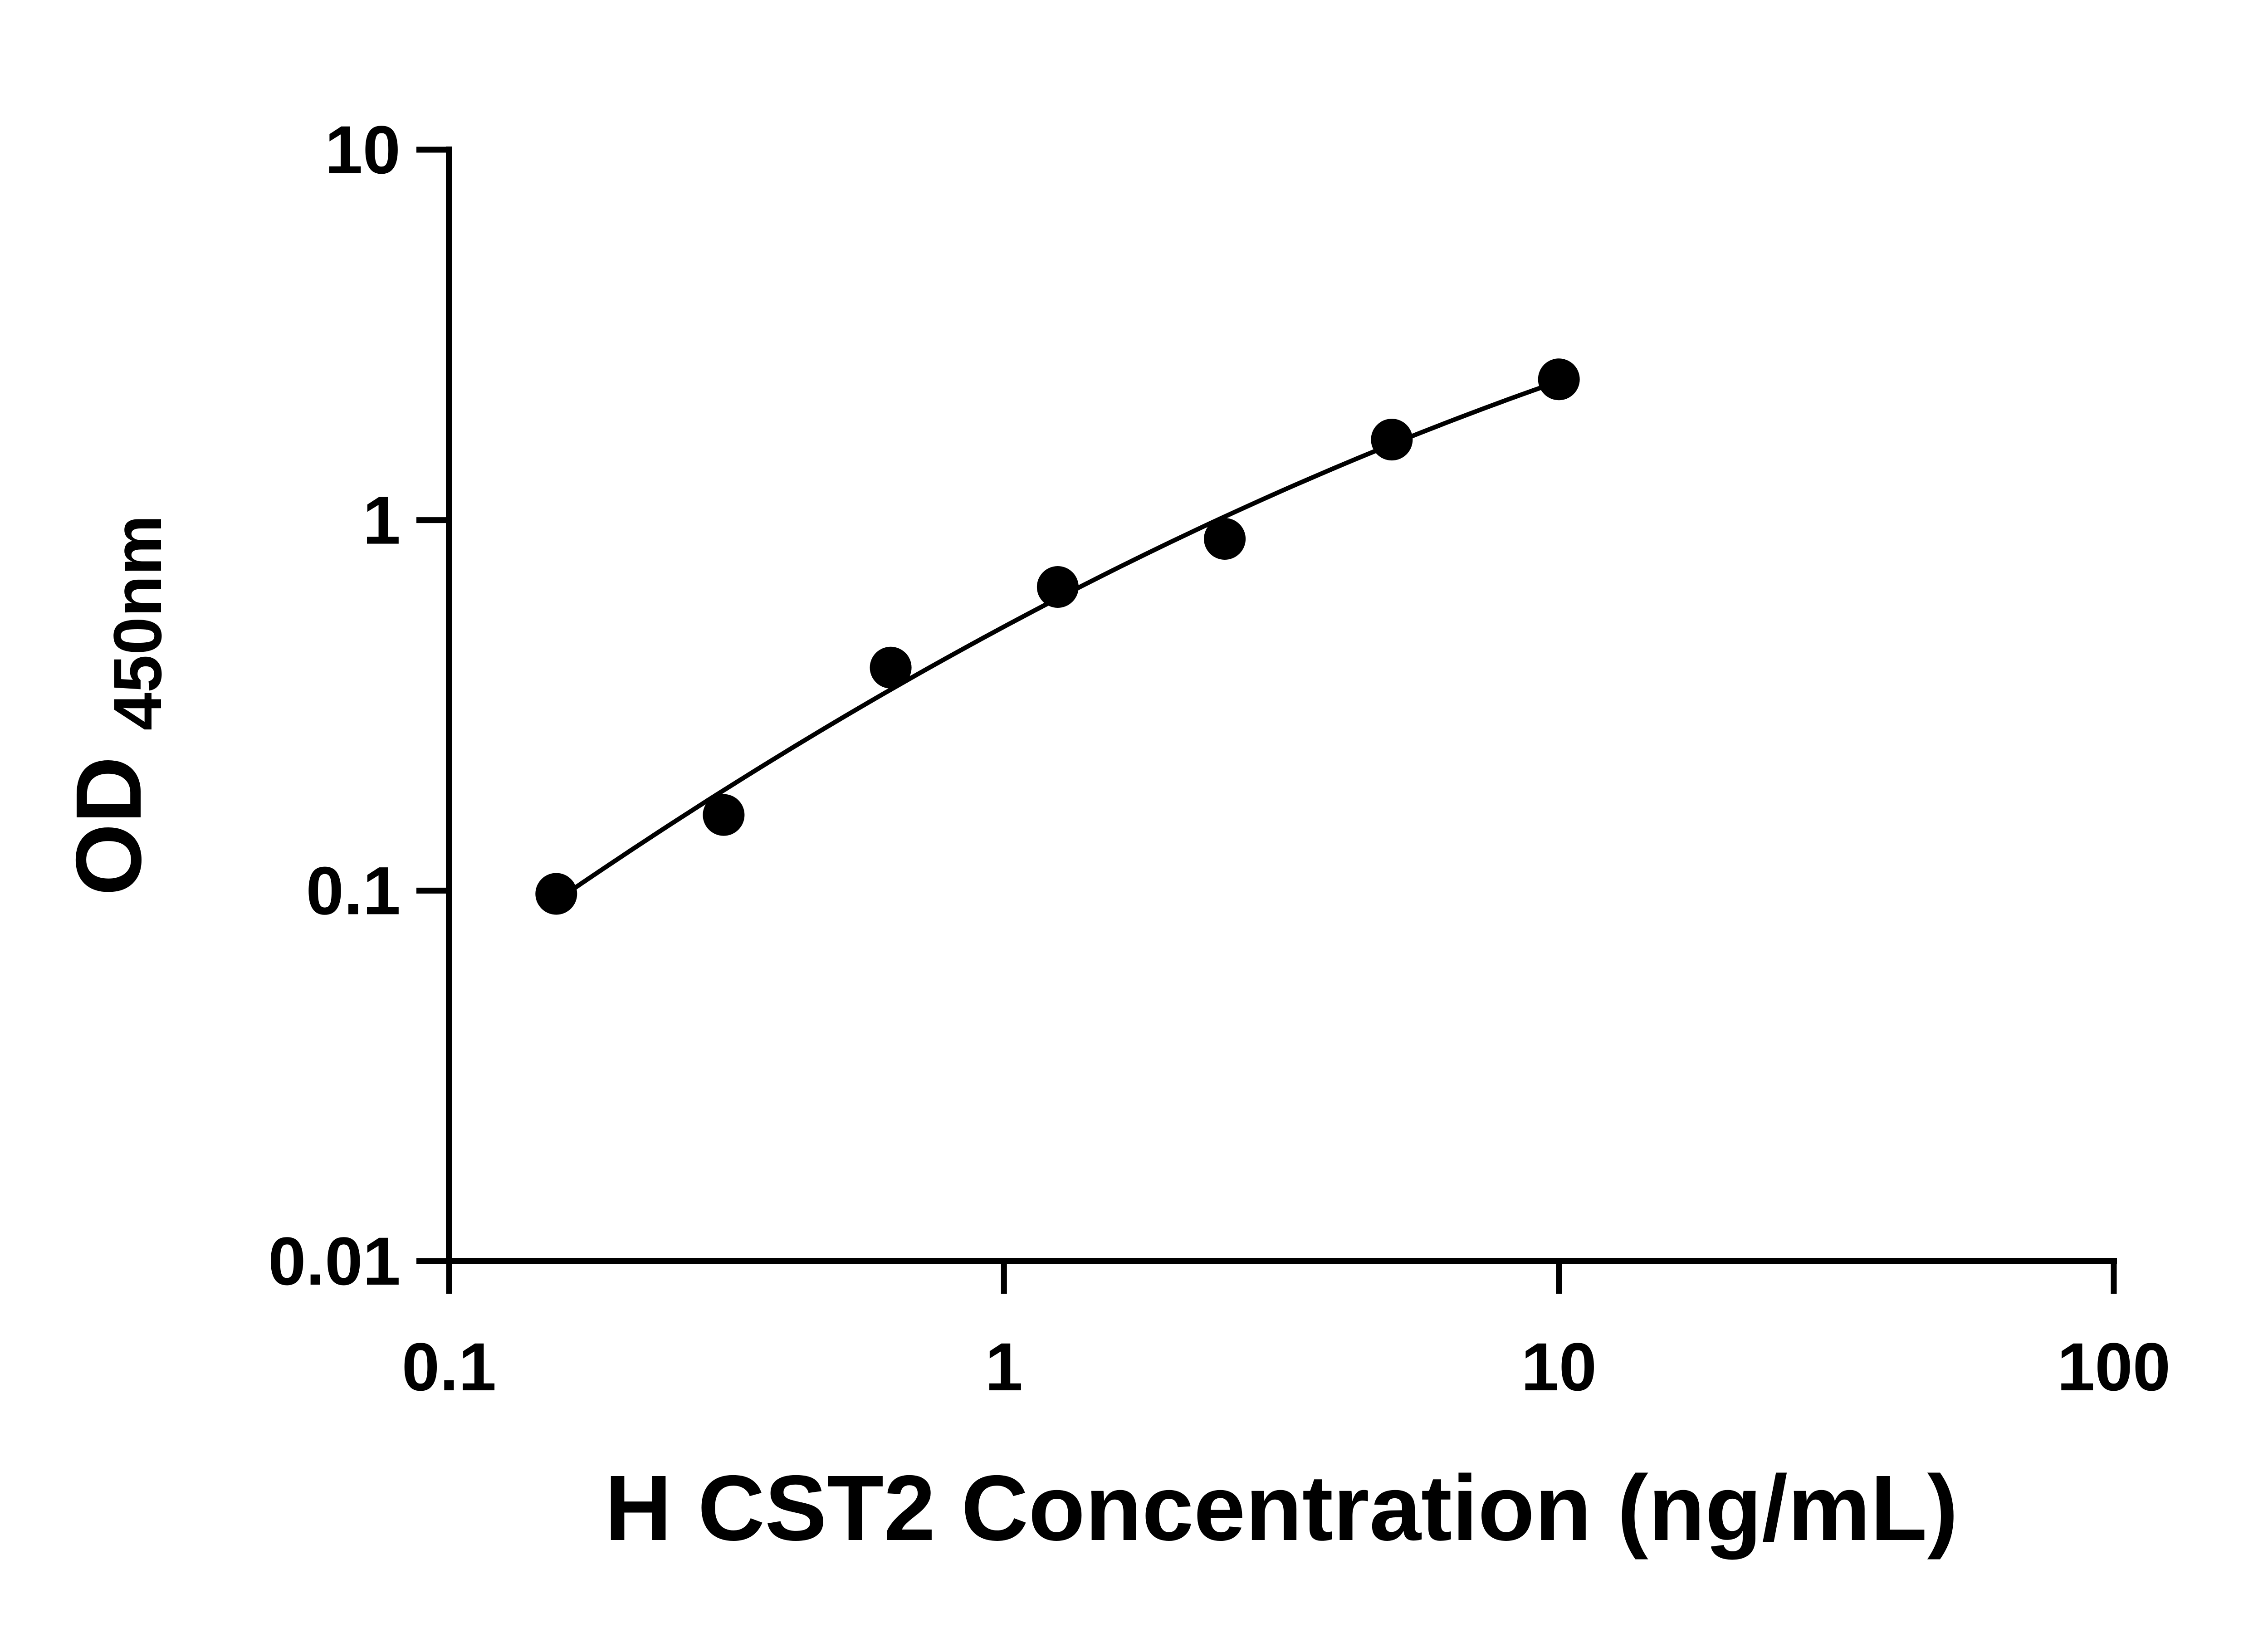 This screenshot has width=2268, height=1633. I want to click on x-tick-label: 100, so click(2114, 1367).